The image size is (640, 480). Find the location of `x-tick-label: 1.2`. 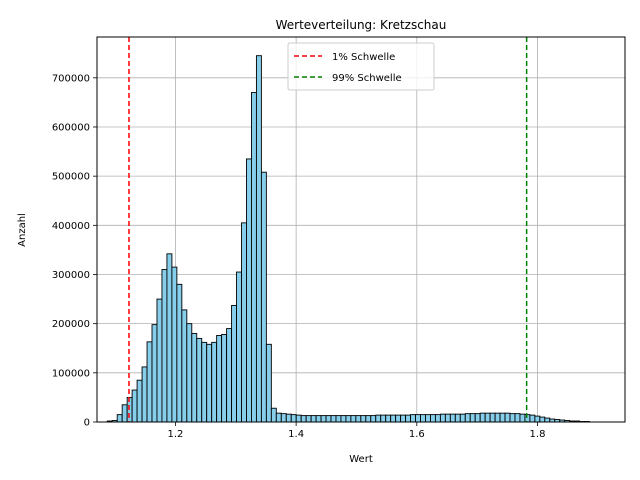

x-tick-label: 1.2 is located at coordinates (175, 434).